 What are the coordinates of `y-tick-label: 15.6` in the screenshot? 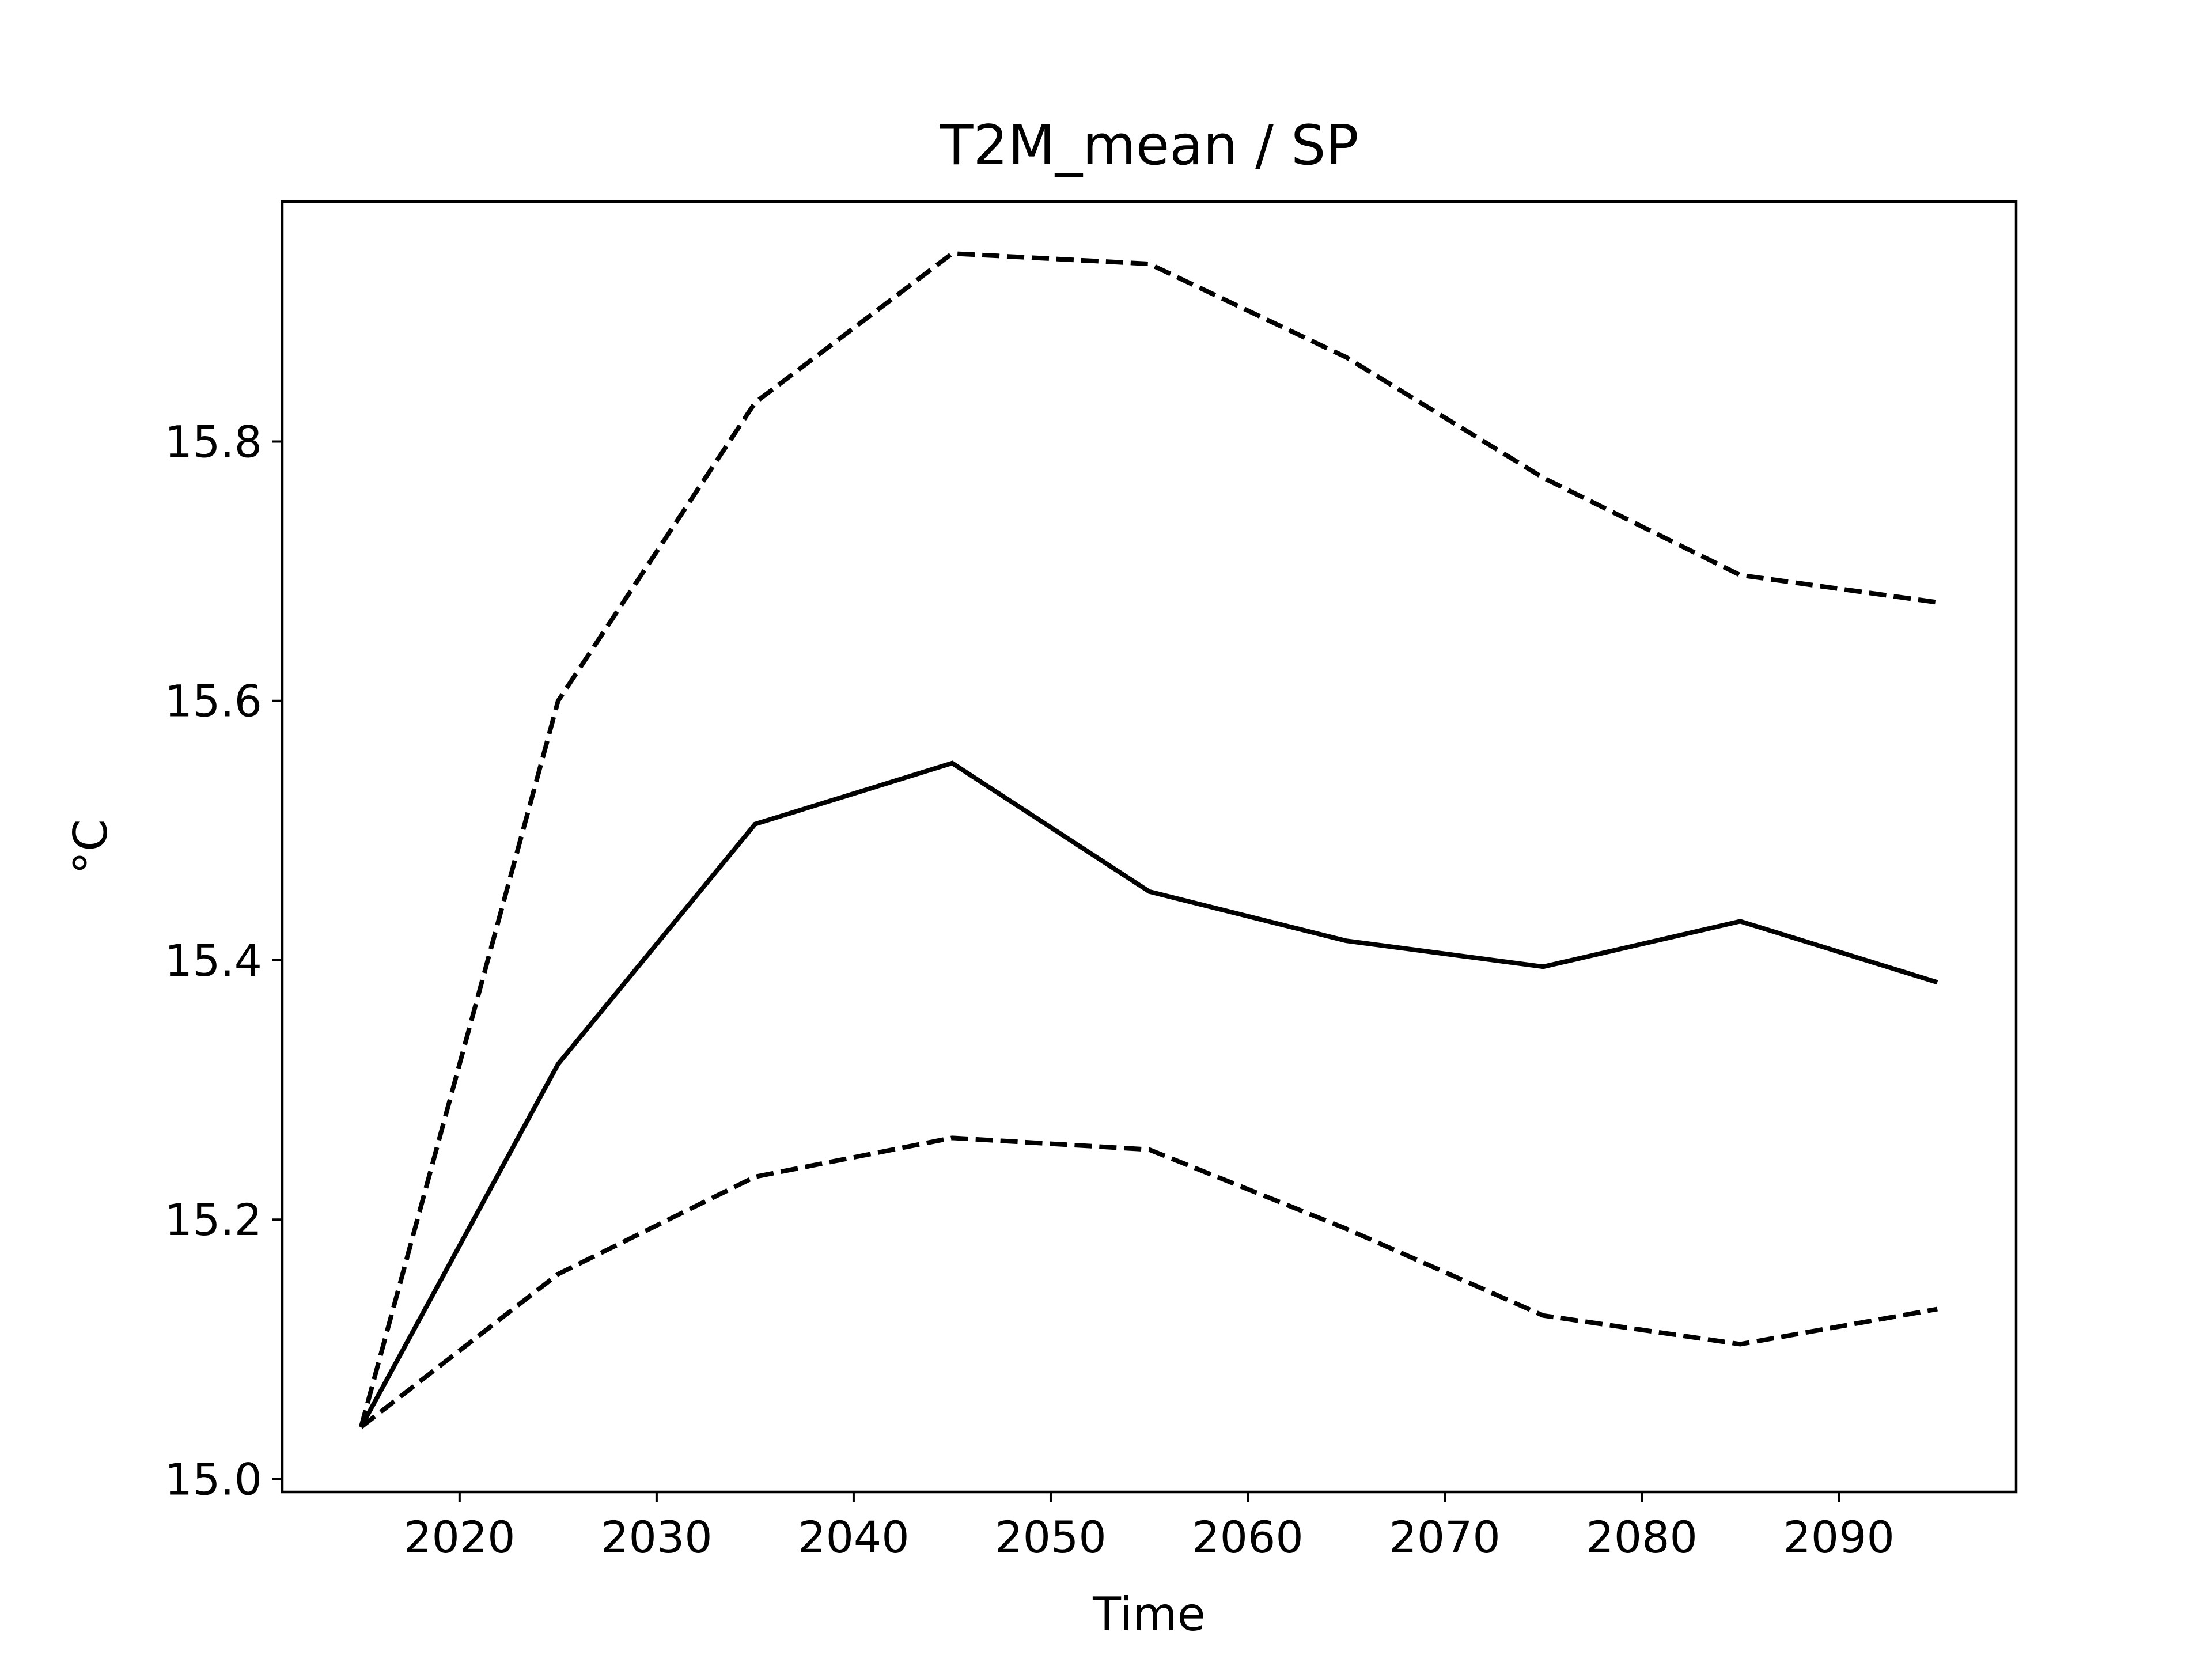 It's located at (213, 701).